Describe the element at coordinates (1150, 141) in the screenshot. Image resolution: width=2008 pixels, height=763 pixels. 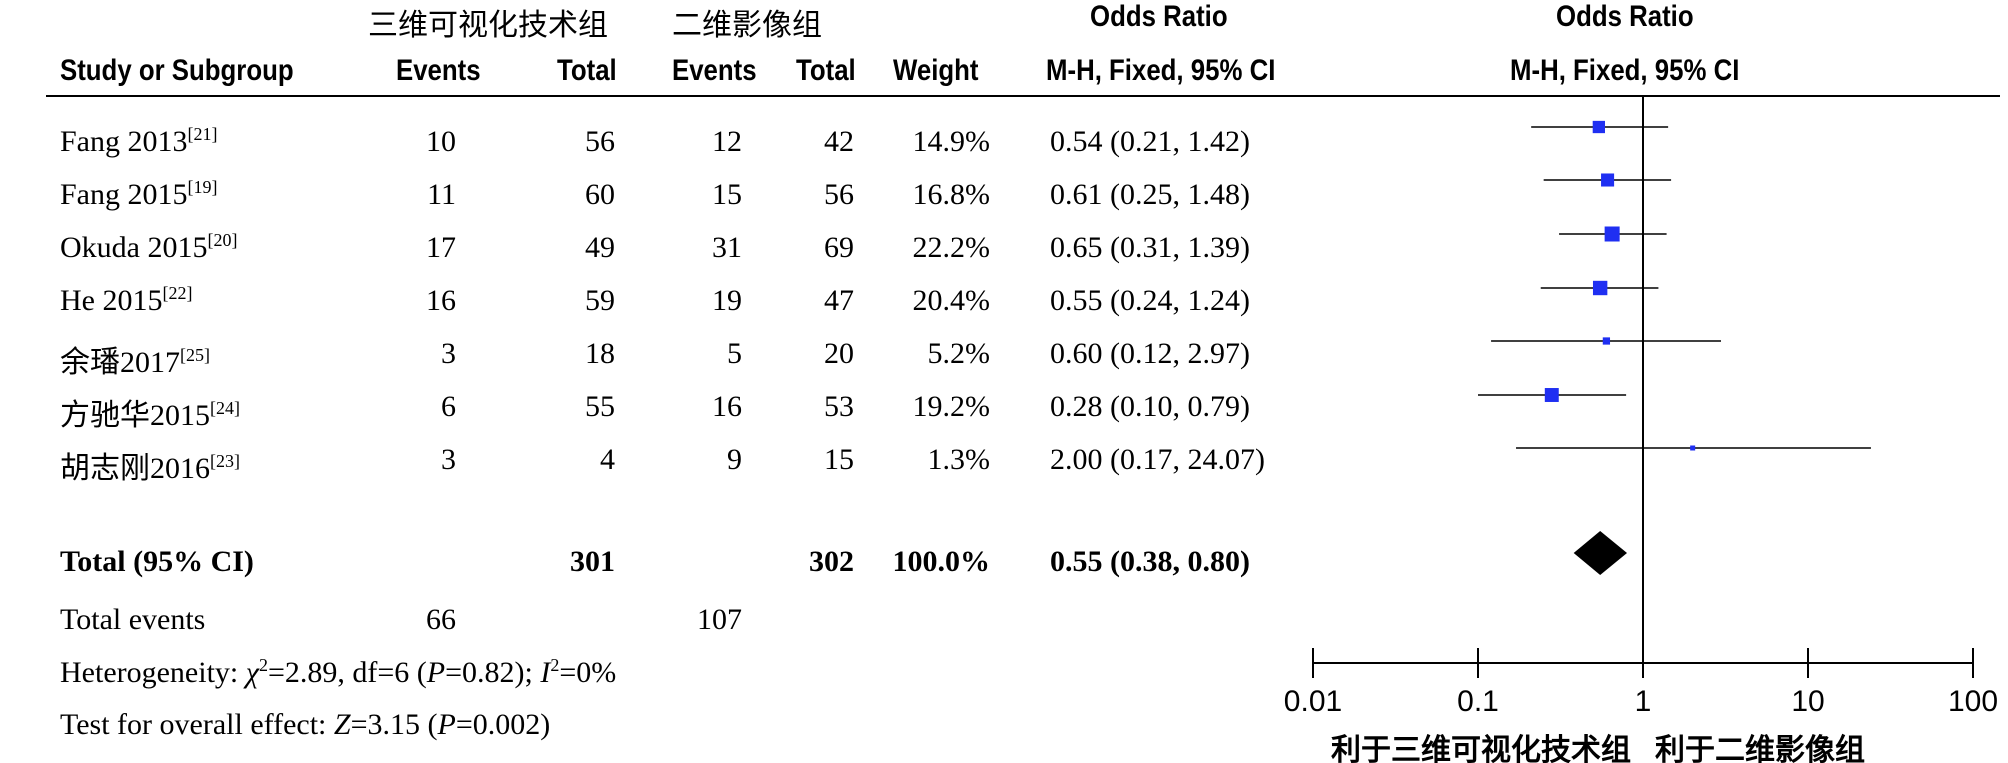
I see `ci-cell: 0.54 (0.21, 1.42)` at that location.